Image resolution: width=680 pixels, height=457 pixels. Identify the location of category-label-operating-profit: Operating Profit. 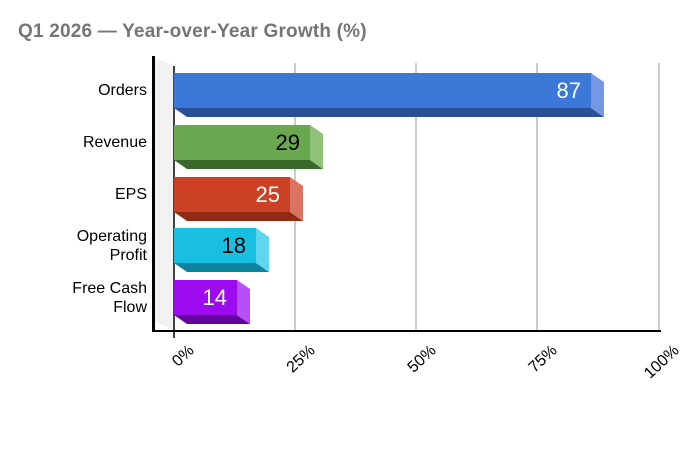
(111, 245).